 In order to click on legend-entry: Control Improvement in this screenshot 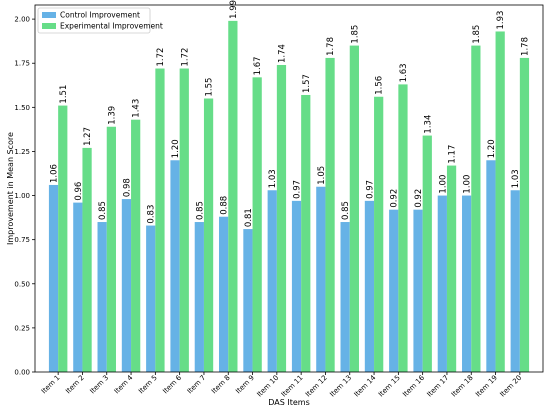, I will do `click(100, 15)`.